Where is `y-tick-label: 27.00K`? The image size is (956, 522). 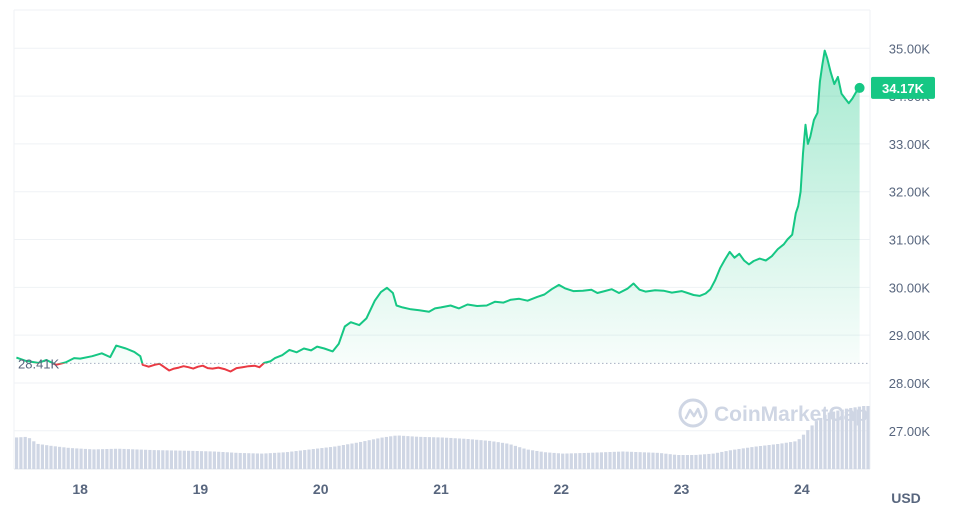
y-tick-label: 27.00K is located at coordinates (910, 431).